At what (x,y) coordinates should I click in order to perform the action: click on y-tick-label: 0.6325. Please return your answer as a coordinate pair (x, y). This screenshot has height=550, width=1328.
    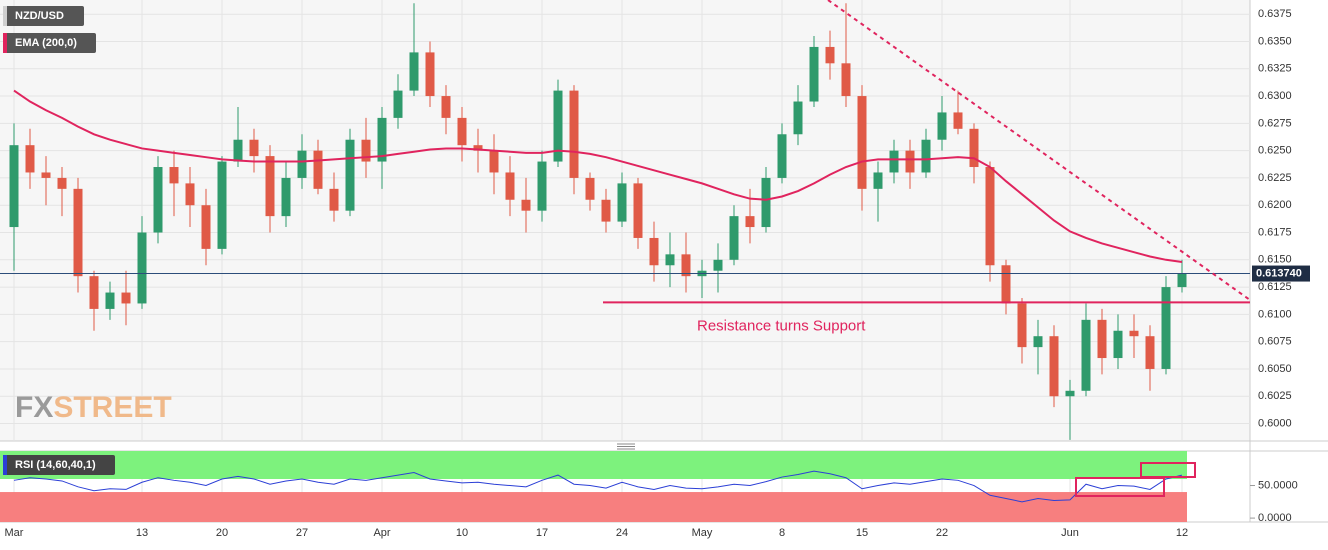
    Looking at the image, I should click on (1275, 69).